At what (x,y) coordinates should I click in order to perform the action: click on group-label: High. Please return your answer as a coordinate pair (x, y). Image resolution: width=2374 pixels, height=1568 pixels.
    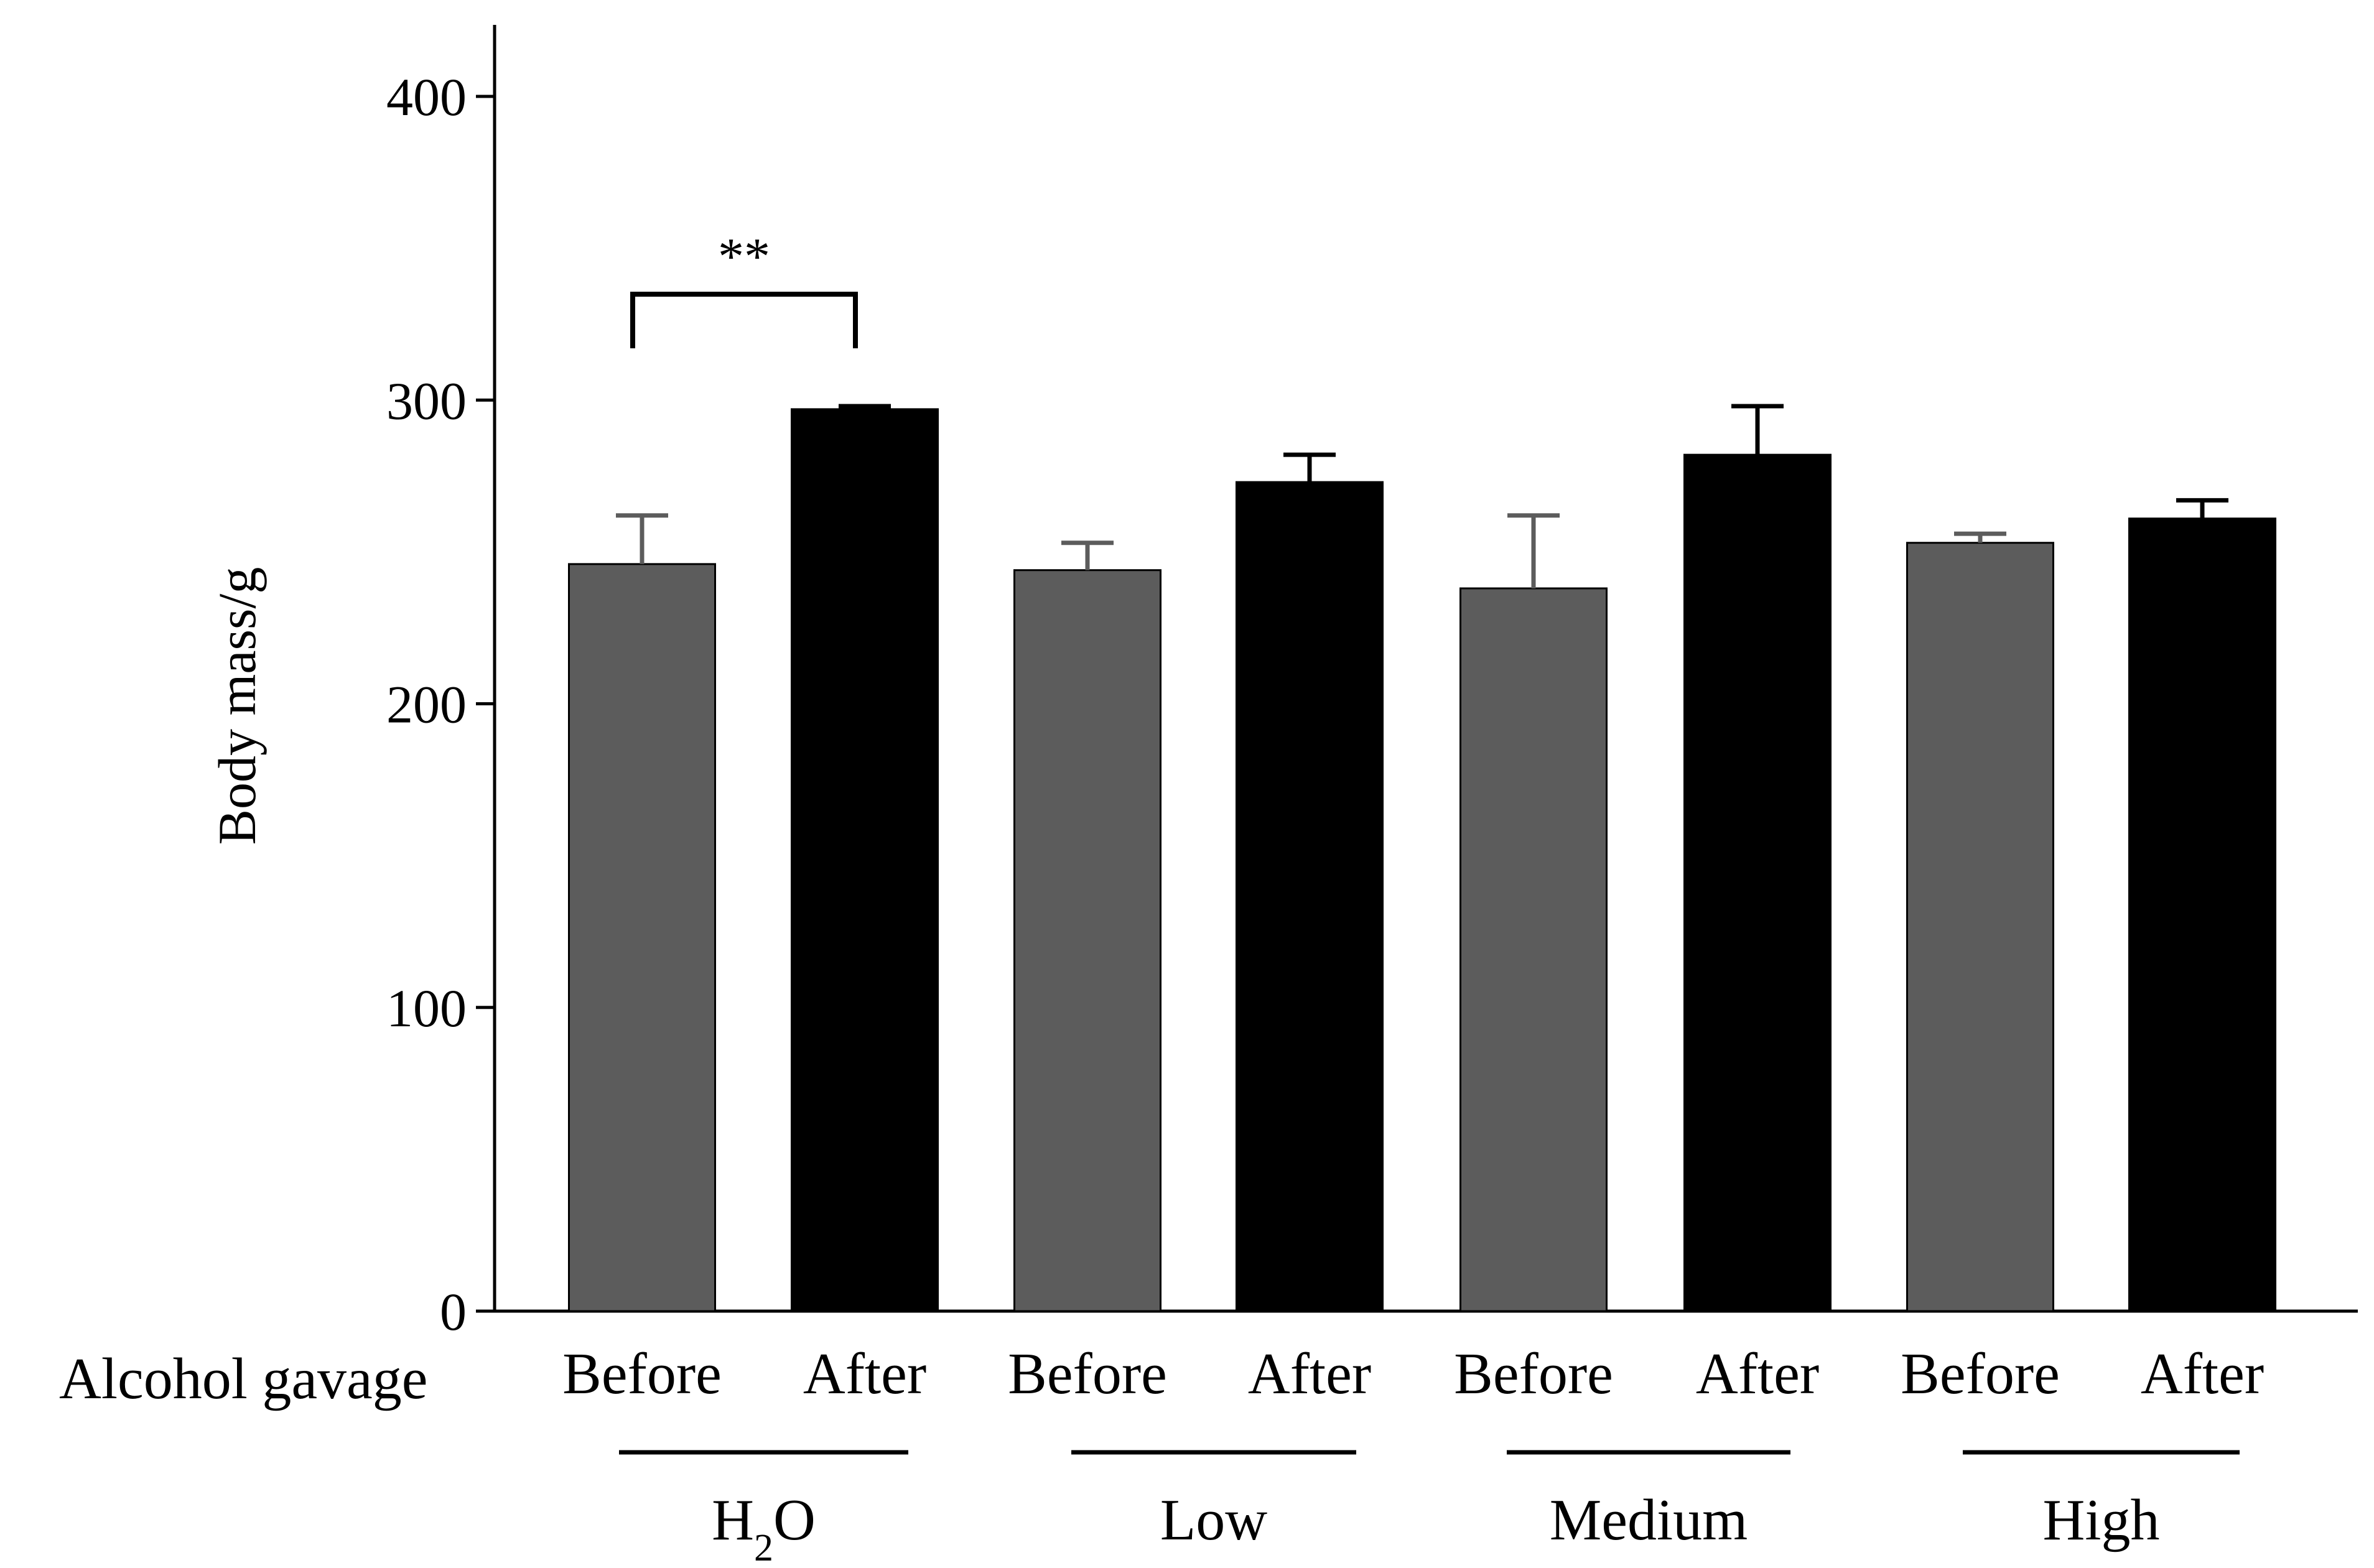
    Looking at the image, I should click on (2101, 1520).